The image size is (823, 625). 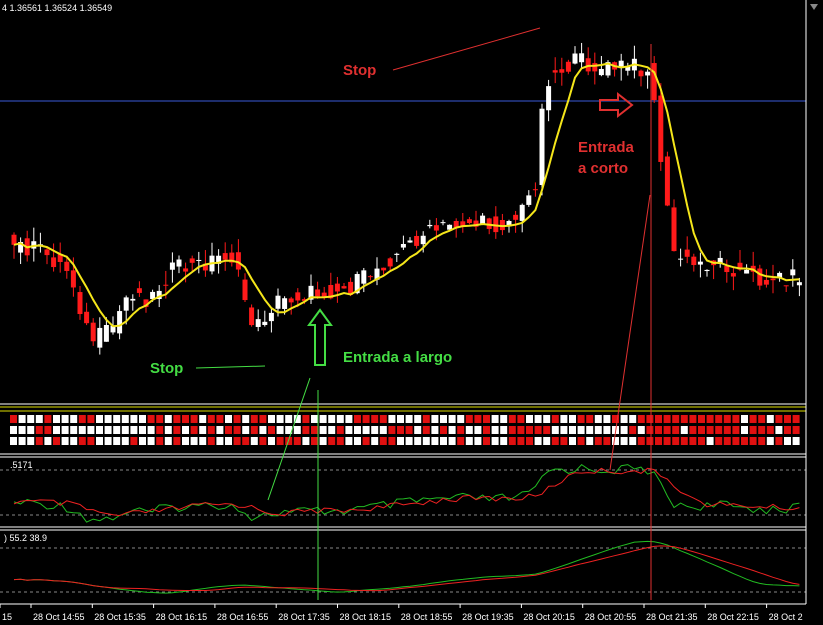 What do you see at coordinates (230, 367) in the screenshot?
I see `stop-line` at bounding box center [230, 367].